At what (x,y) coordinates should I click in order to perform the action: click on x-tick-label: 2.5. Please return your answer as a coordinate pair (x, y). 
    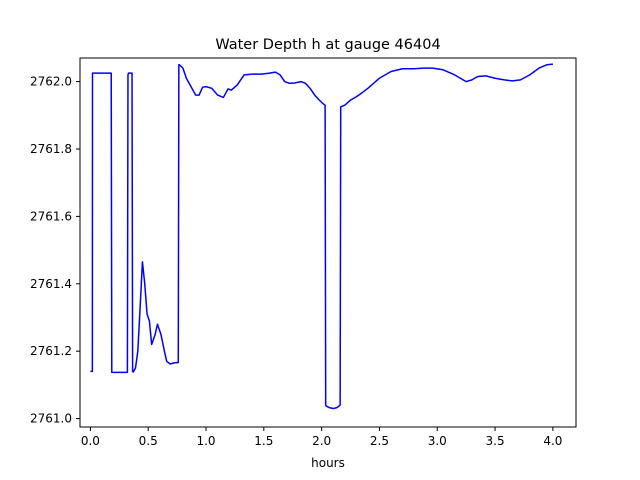
    Looking at the image, I should click on (379, 441).